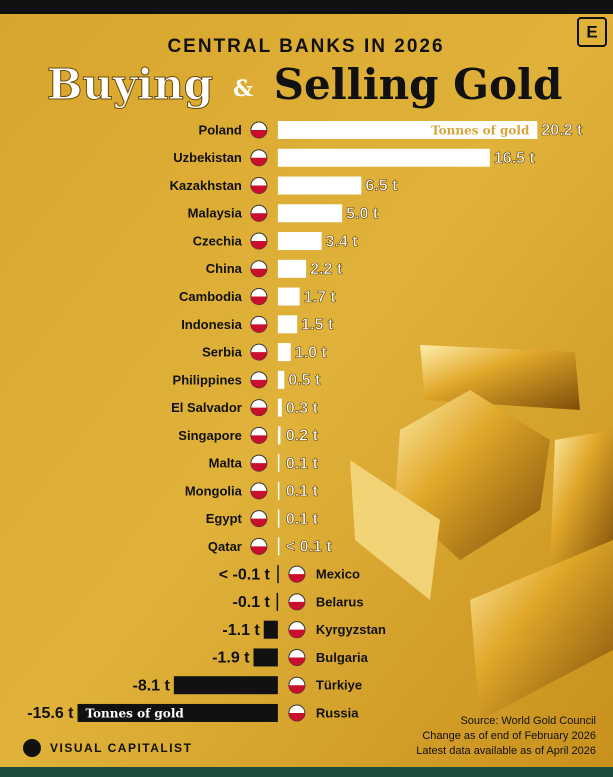  What do you see at coordinates (215, 213) in the screenshot?
I see `category-label: Malaysia` at bounding box center [215, 213].